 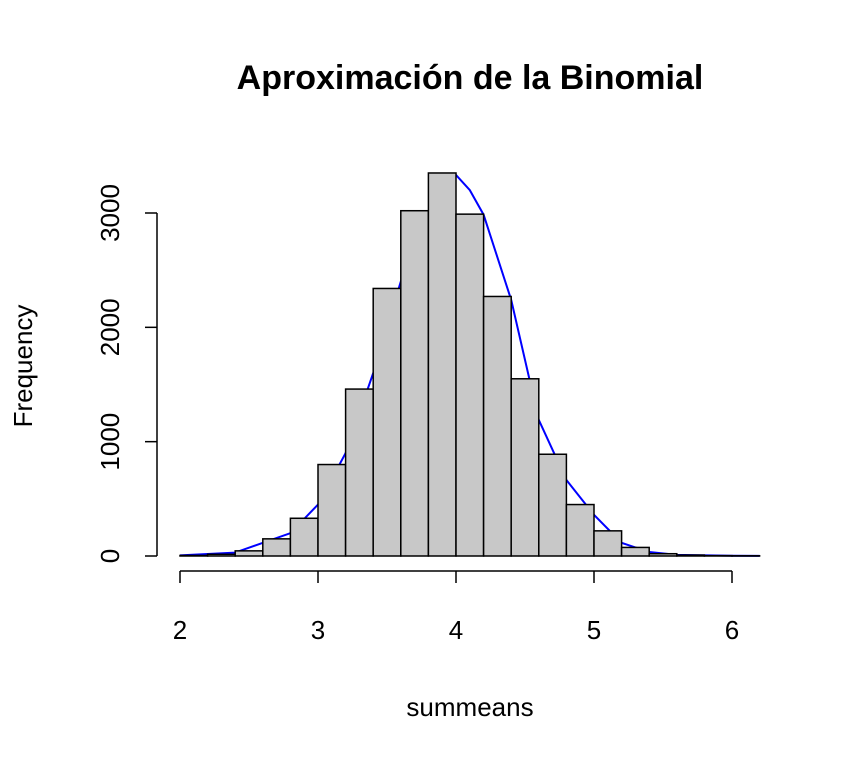 What do you see at coordinates (594, 630) in the screenshot?
I see `x-tick-label: 5` at bounding box center [594, 630].